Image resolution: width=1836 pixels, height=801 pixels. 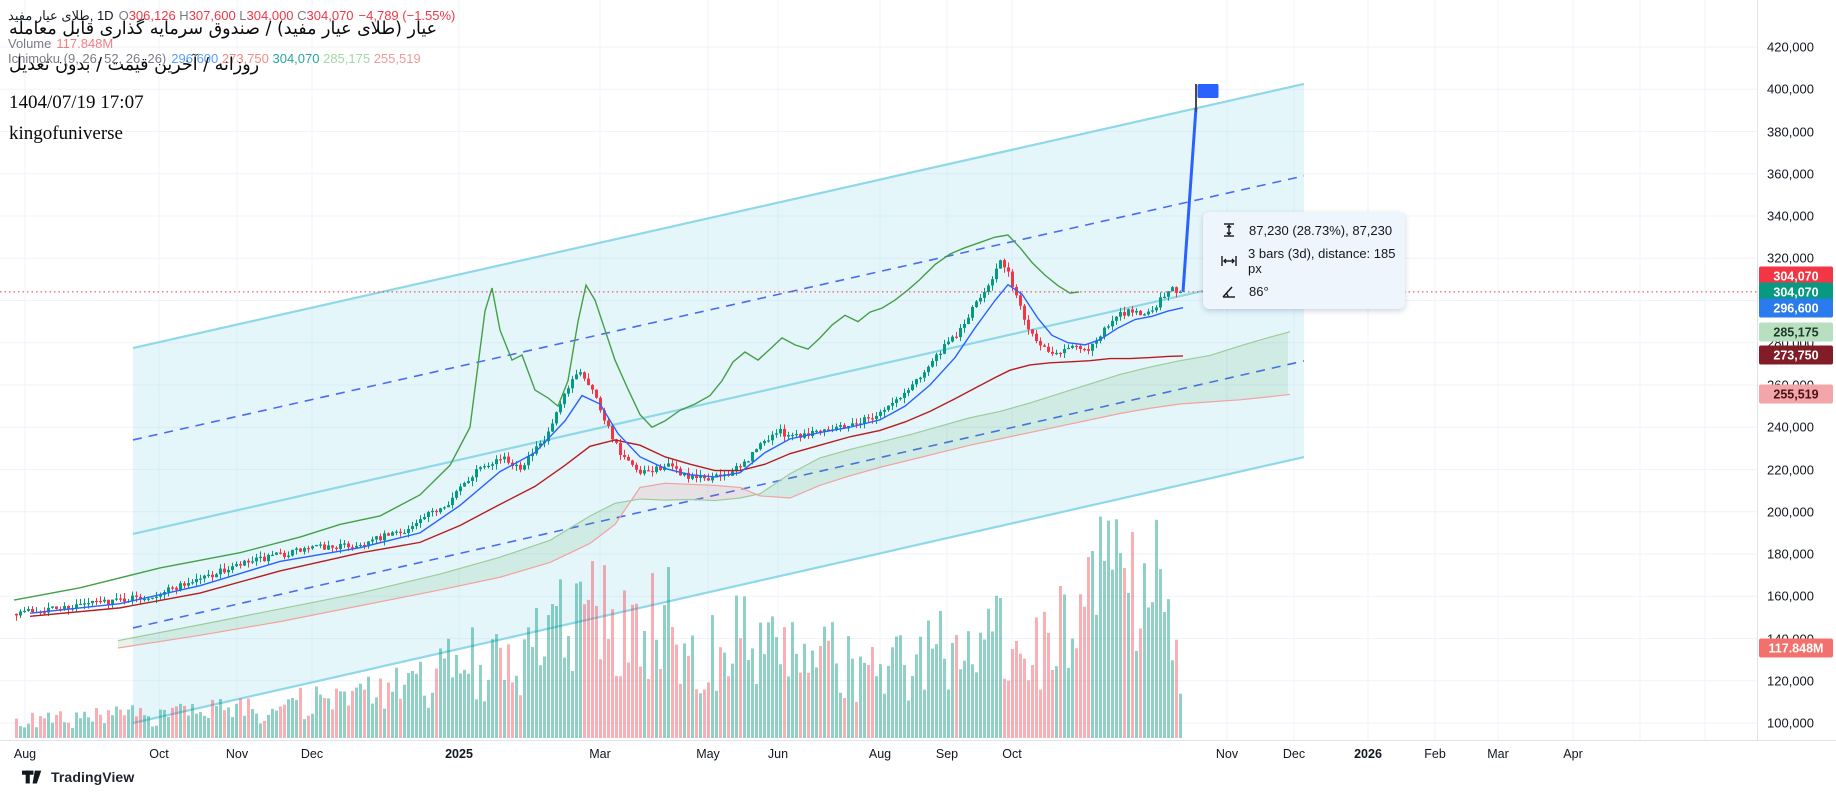 What do you see at coordinates (1435, 754) in the screenshot?
I see `time-tick-label: Feb` at bounding box center [1435, 754].